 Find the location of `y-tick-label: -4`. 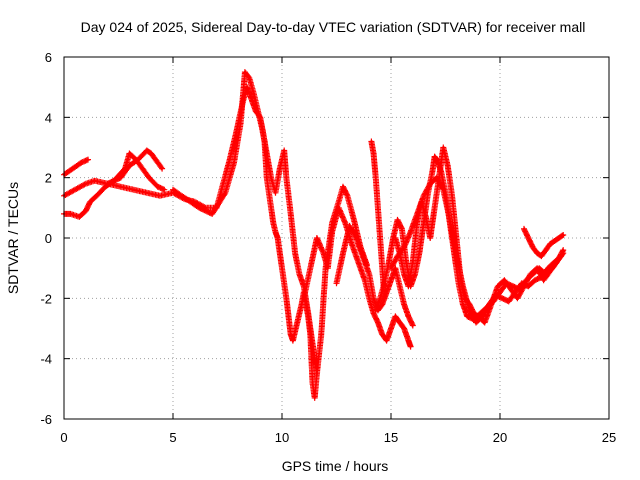

y-tick-label: -4 is located at coordinates (46, 359).